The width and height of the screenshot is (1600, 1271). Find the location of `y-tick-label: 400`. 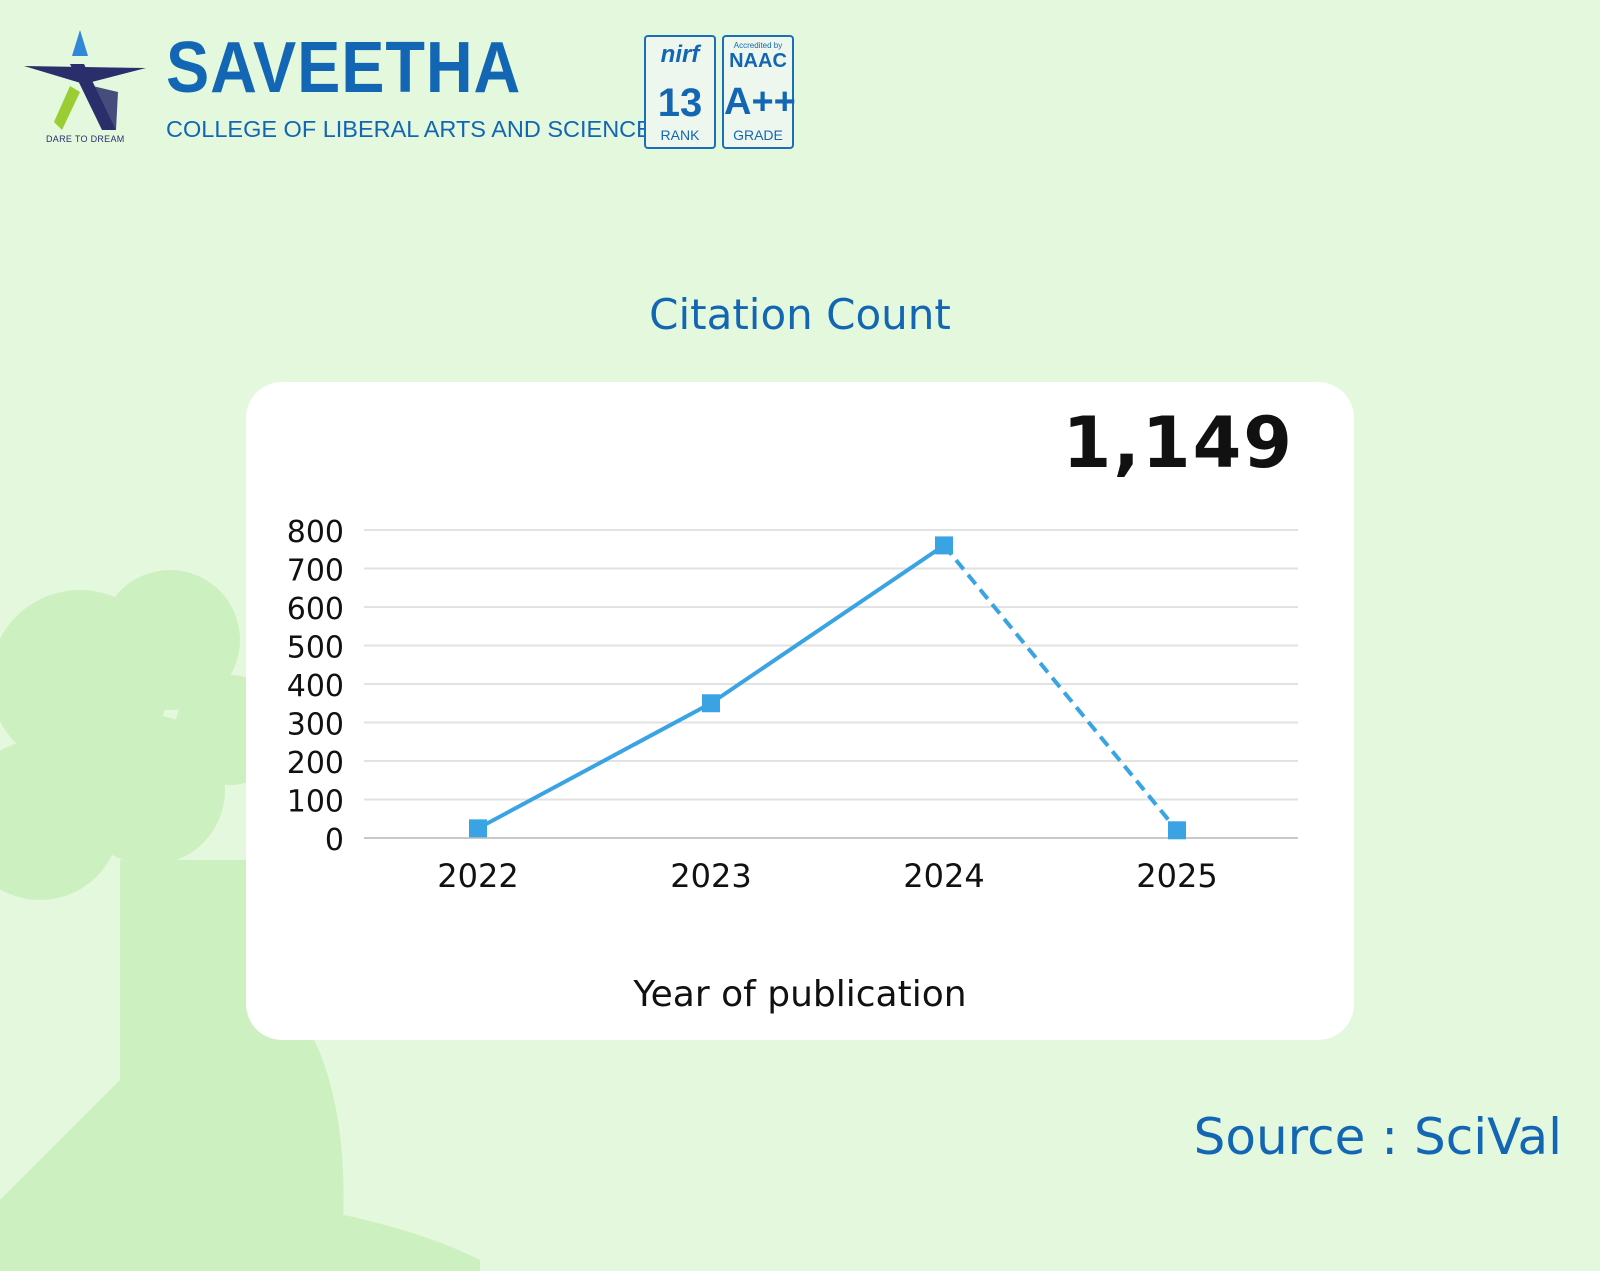

y-tick-label: 400 is located at coordinates (315, 686).